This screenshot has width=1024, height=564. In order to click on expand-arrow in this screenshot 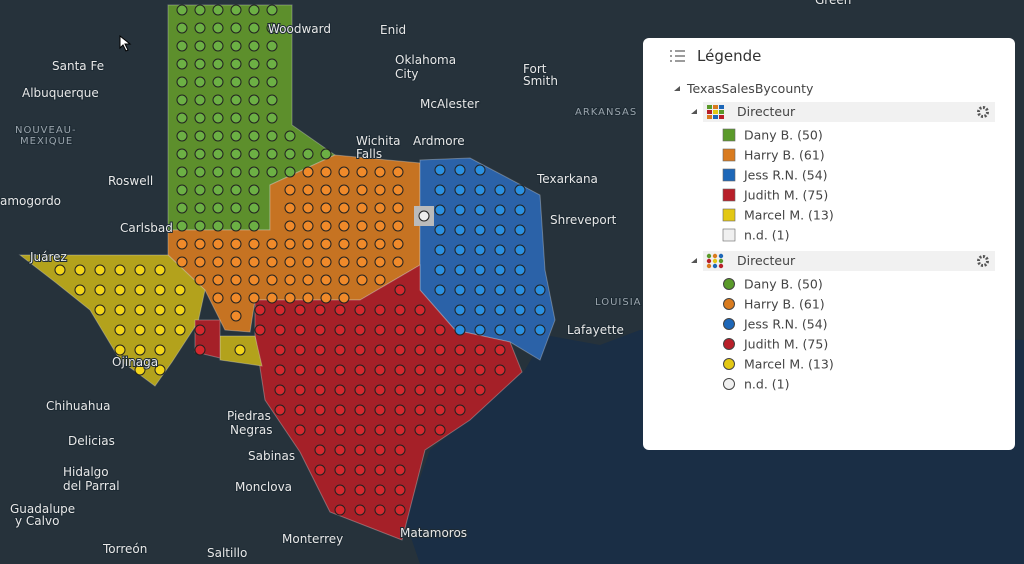, I will do `click(694, 260)`.